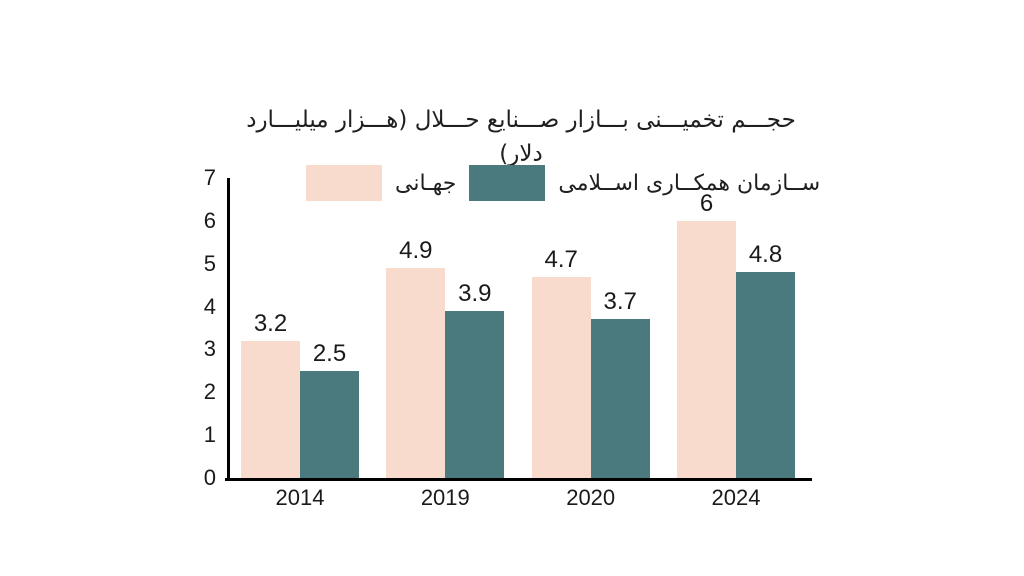 The width and height of the screenshot is (1024, 576). What do you see at coordinates (209, 306) in the screenshot?
I see `y-axis-tick-label: 4` at bounding box center [209, 306].